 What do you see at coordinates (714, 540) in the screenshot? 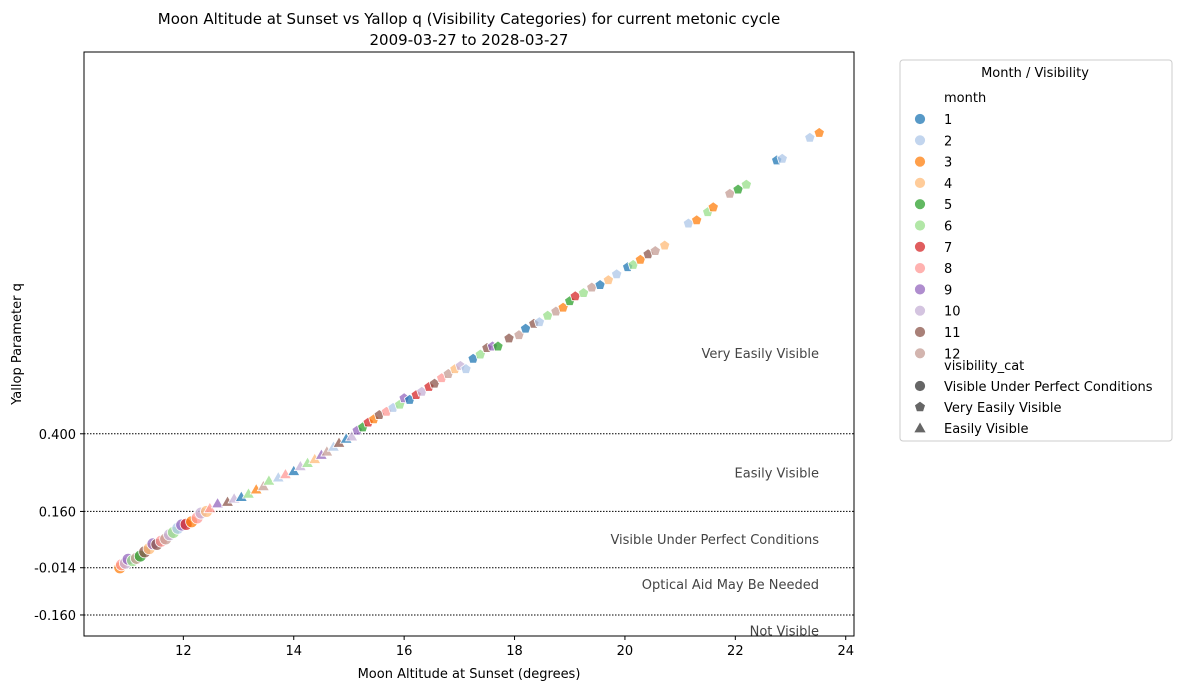
I see `region-label: Visible Under Perfect Conditions` at bounding box center [714, 540].